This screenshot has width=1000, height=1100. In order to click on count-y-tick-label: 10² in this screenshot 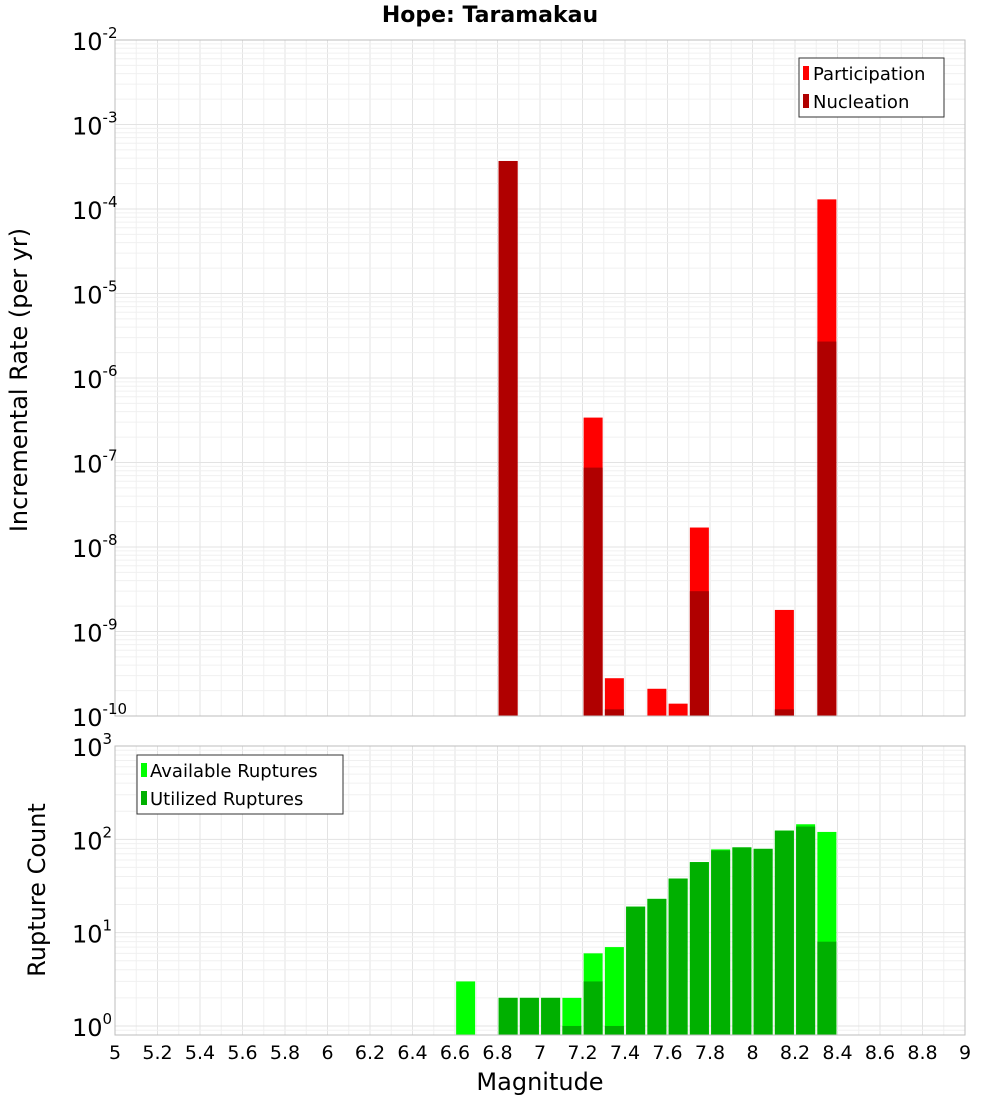, I will do `click(92, 839)`.